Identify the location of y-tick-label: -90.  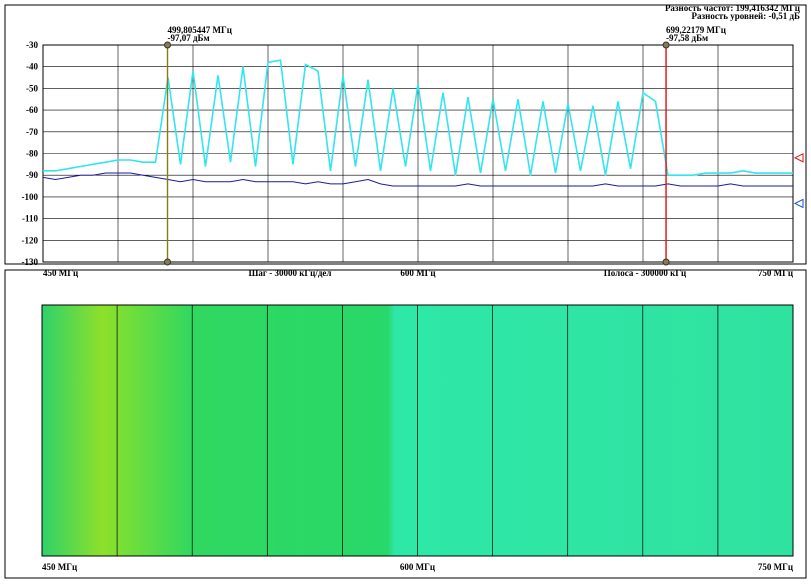
(32, 175).